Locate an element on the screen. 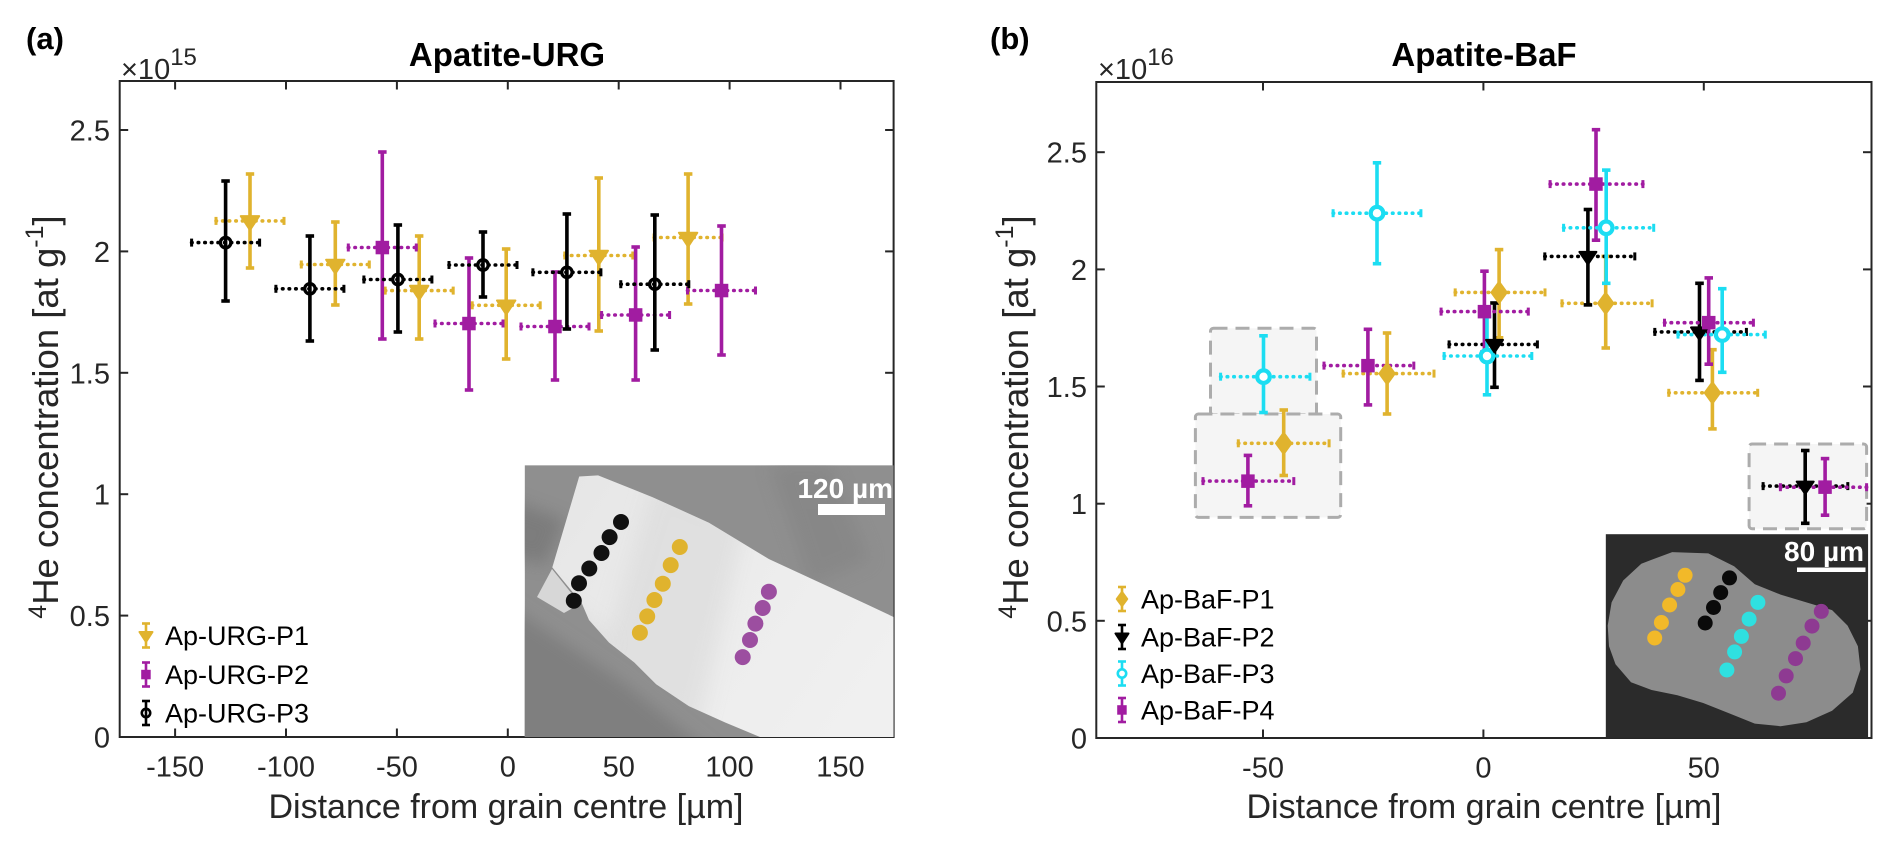 The image size is (1892, 858). svg-text: Apatite-URG is located at coordinates (507, 54).